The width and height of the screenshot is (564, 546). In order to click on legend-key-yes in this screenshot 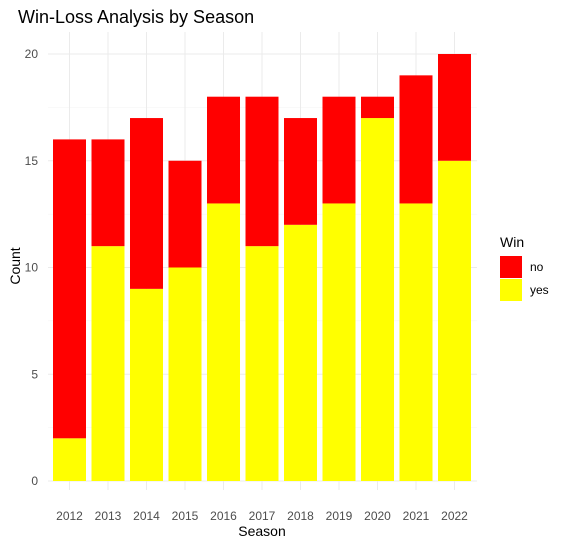, I will do `click(511, 290)`.